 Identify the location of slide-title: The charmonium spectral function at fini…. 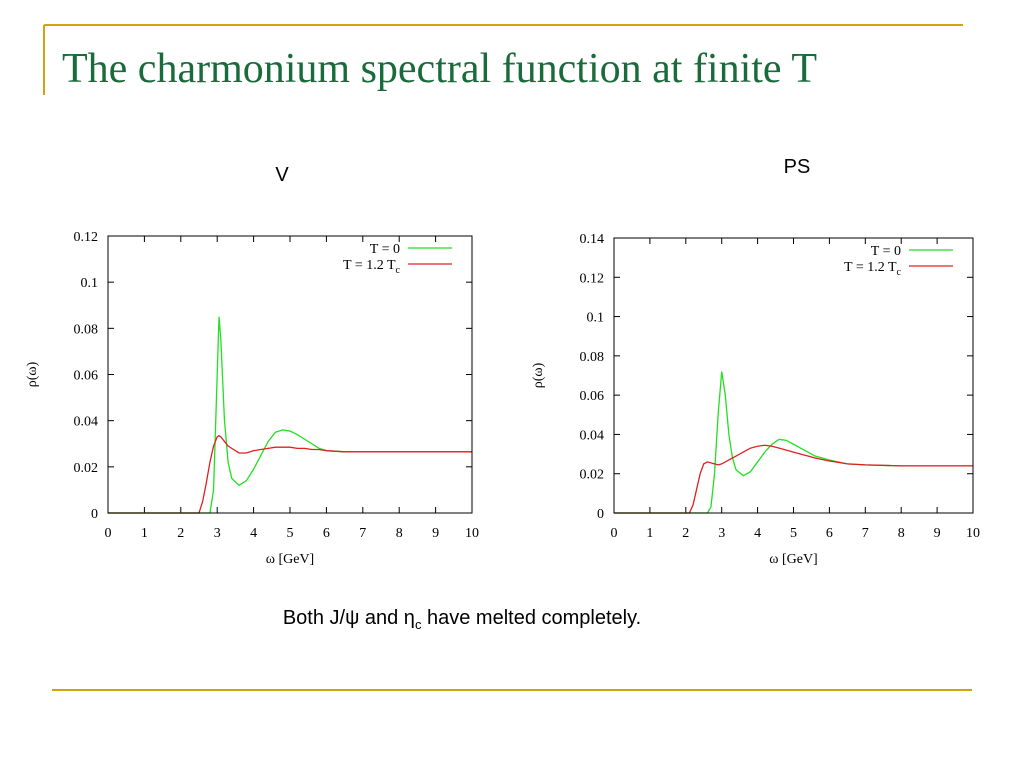
(439, 69).